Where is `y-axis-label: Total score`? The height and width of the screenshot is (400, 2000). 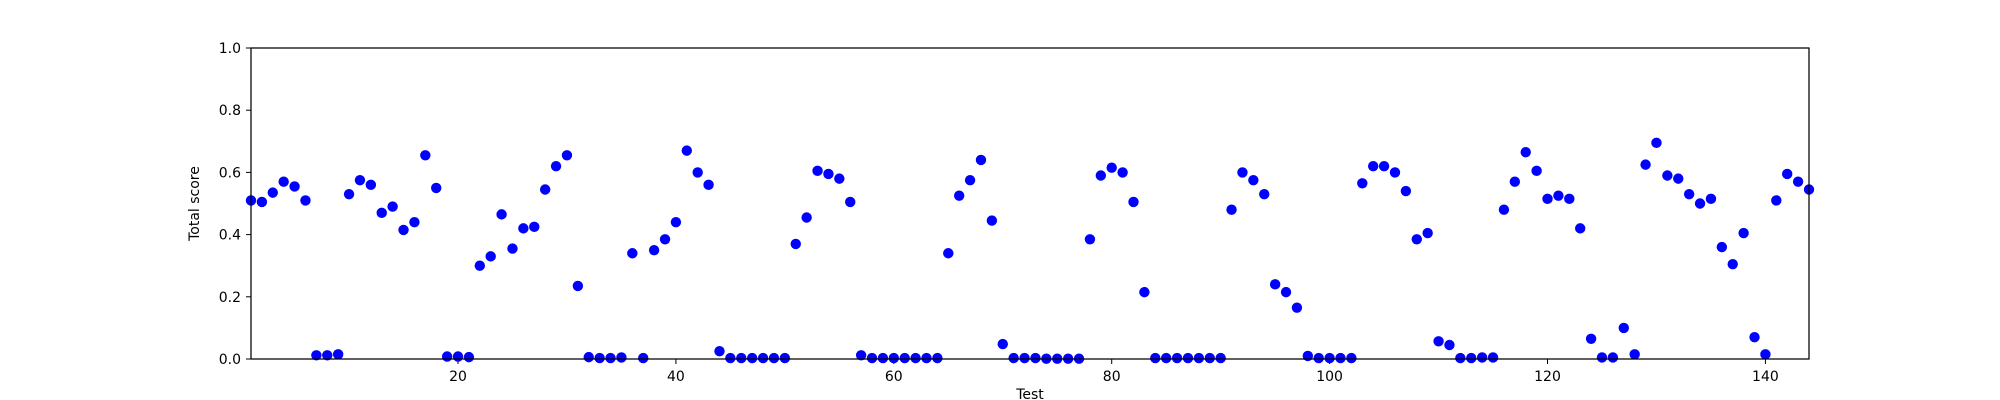
y-axis-label: Total score is located at coordinates (195, 204).